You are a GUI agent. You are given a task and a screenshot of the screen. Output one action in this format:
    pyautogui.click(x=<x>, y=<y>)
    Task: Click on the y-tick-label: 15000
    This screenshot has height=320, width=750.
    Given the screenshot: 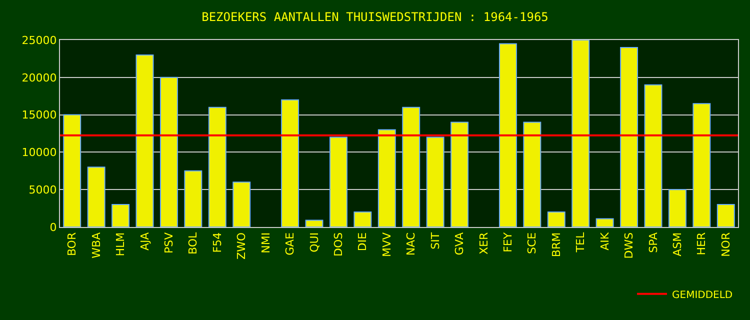 What is the action you would take?
    pyautogui.click(x=39, y=115)
    